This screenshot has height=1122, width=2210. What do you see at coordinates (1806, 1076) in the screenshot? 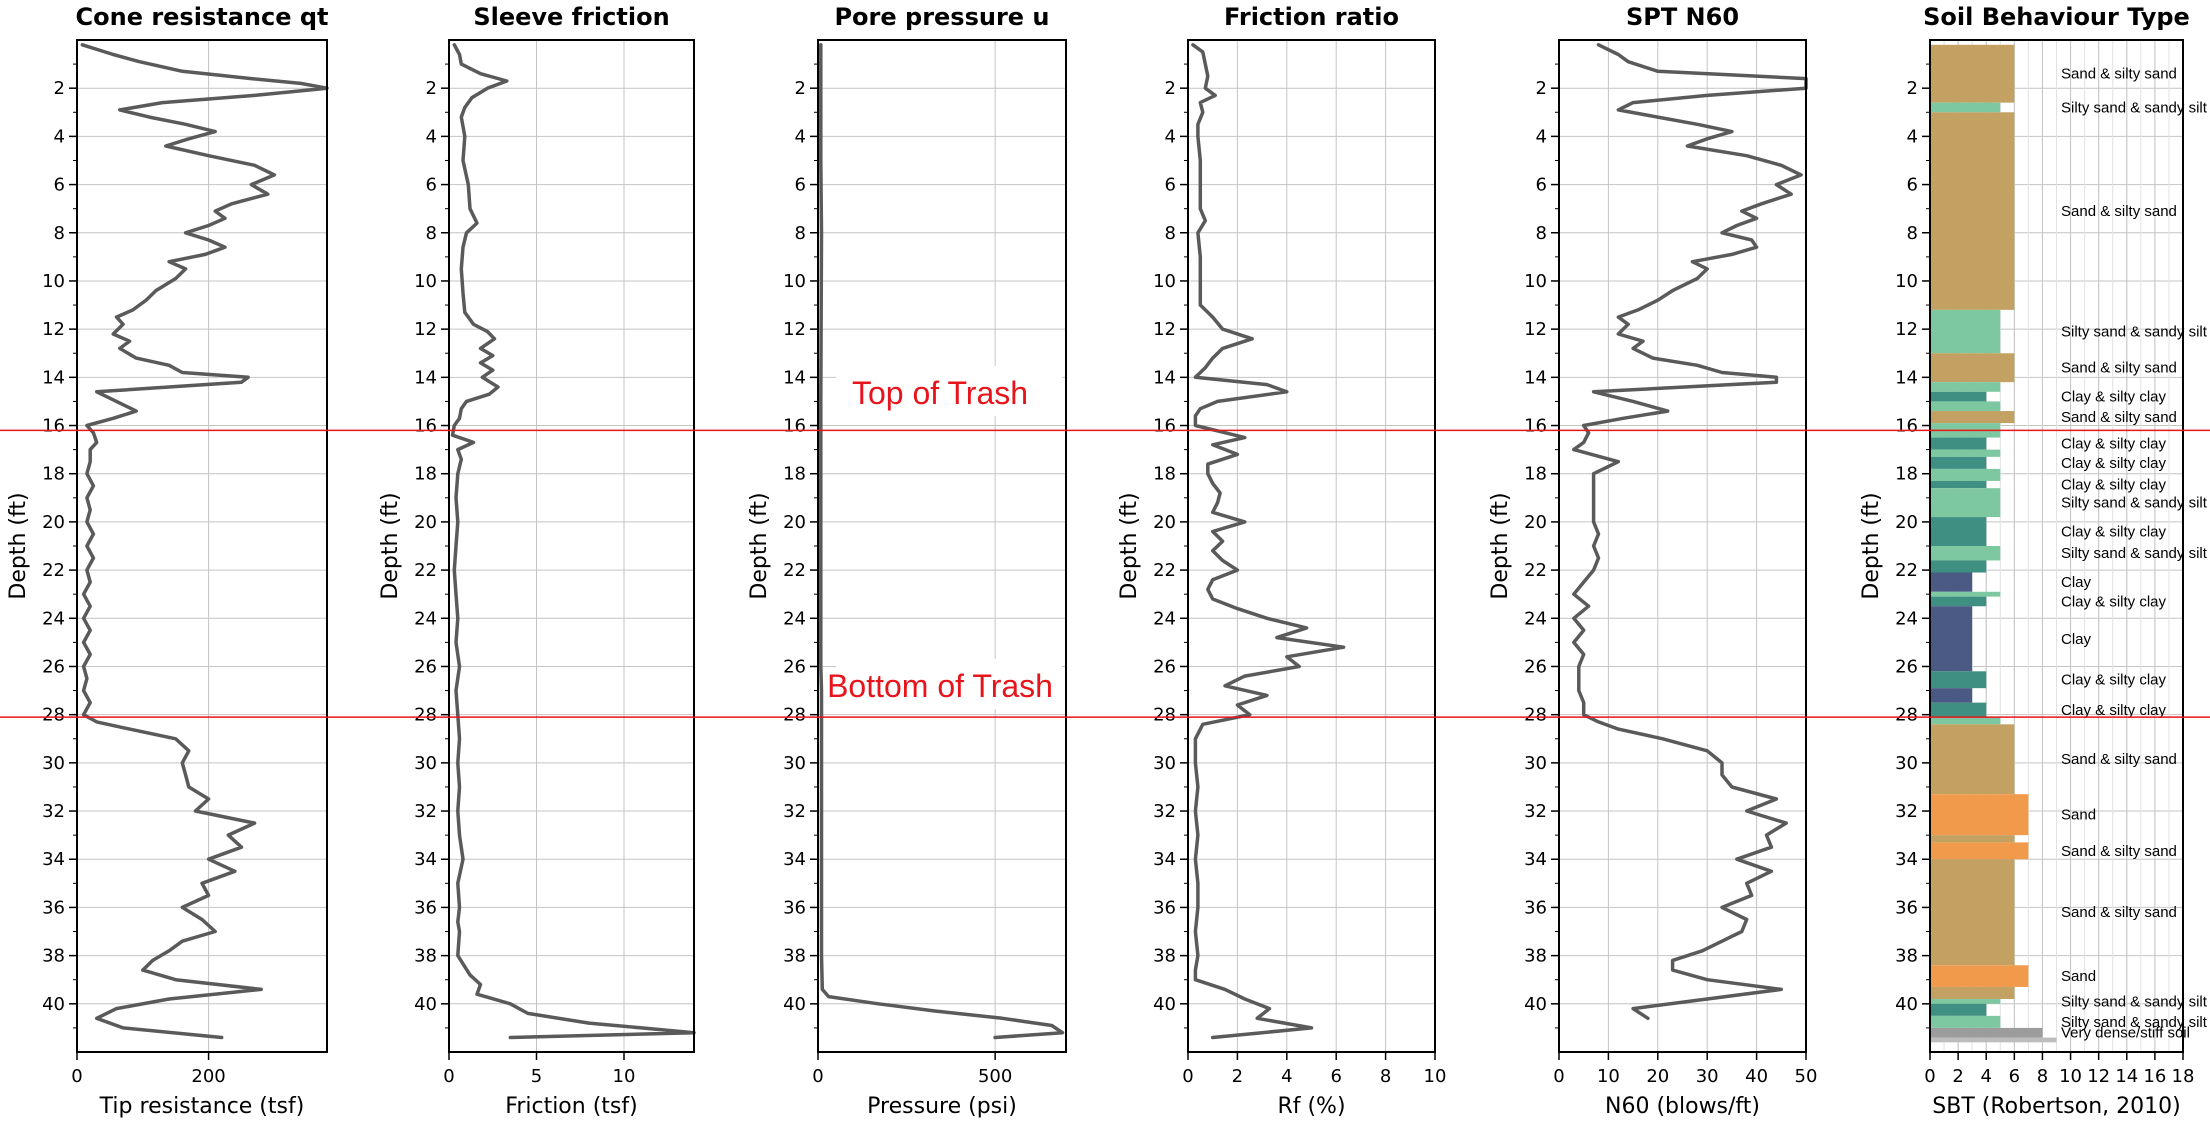
I see `x-tick-label: 50` at bounding box center [1806, 1076].